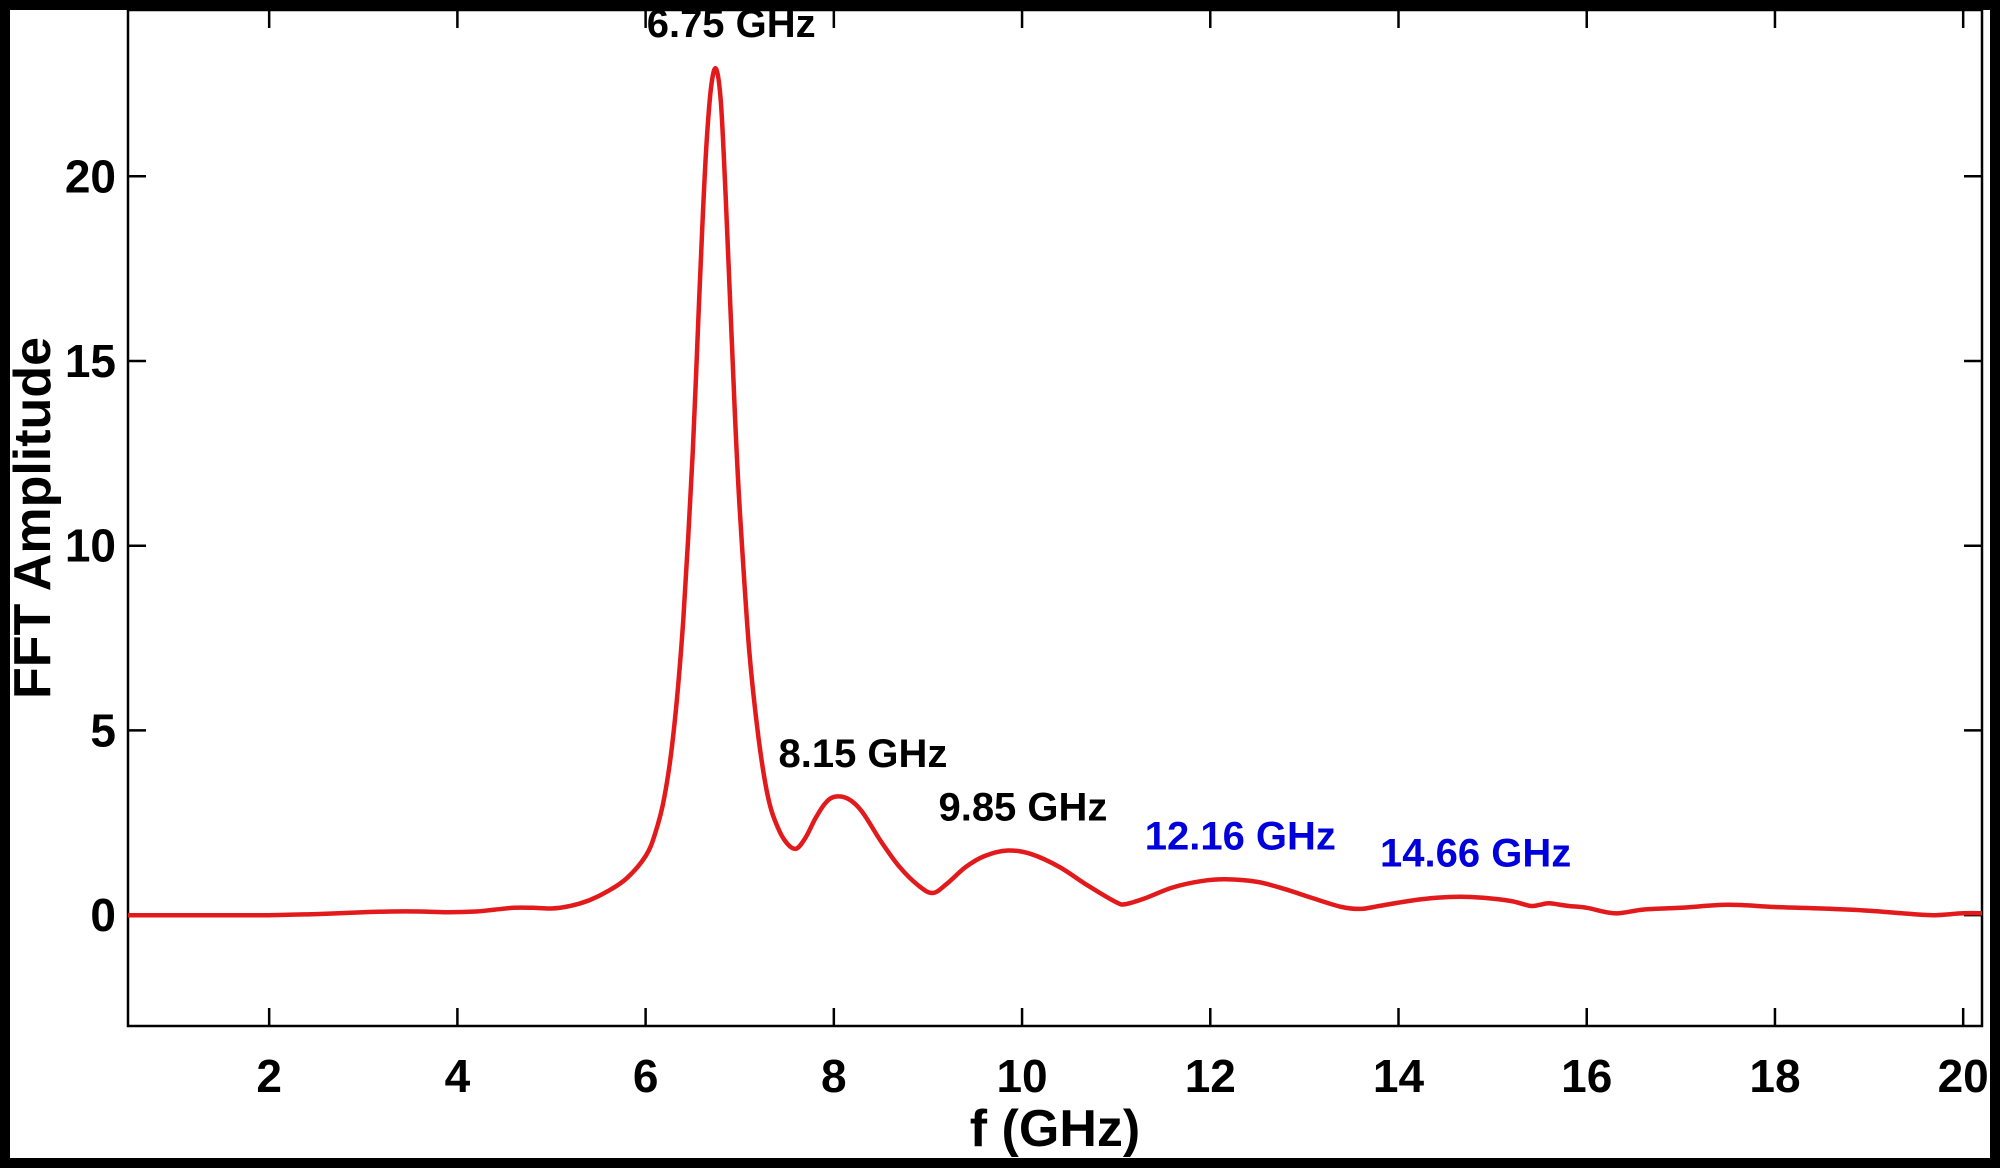  What do you see at coordinates (103, 730) in the screenshot?
I see `y-tick-label: 5` at bounding box center [103, 730].